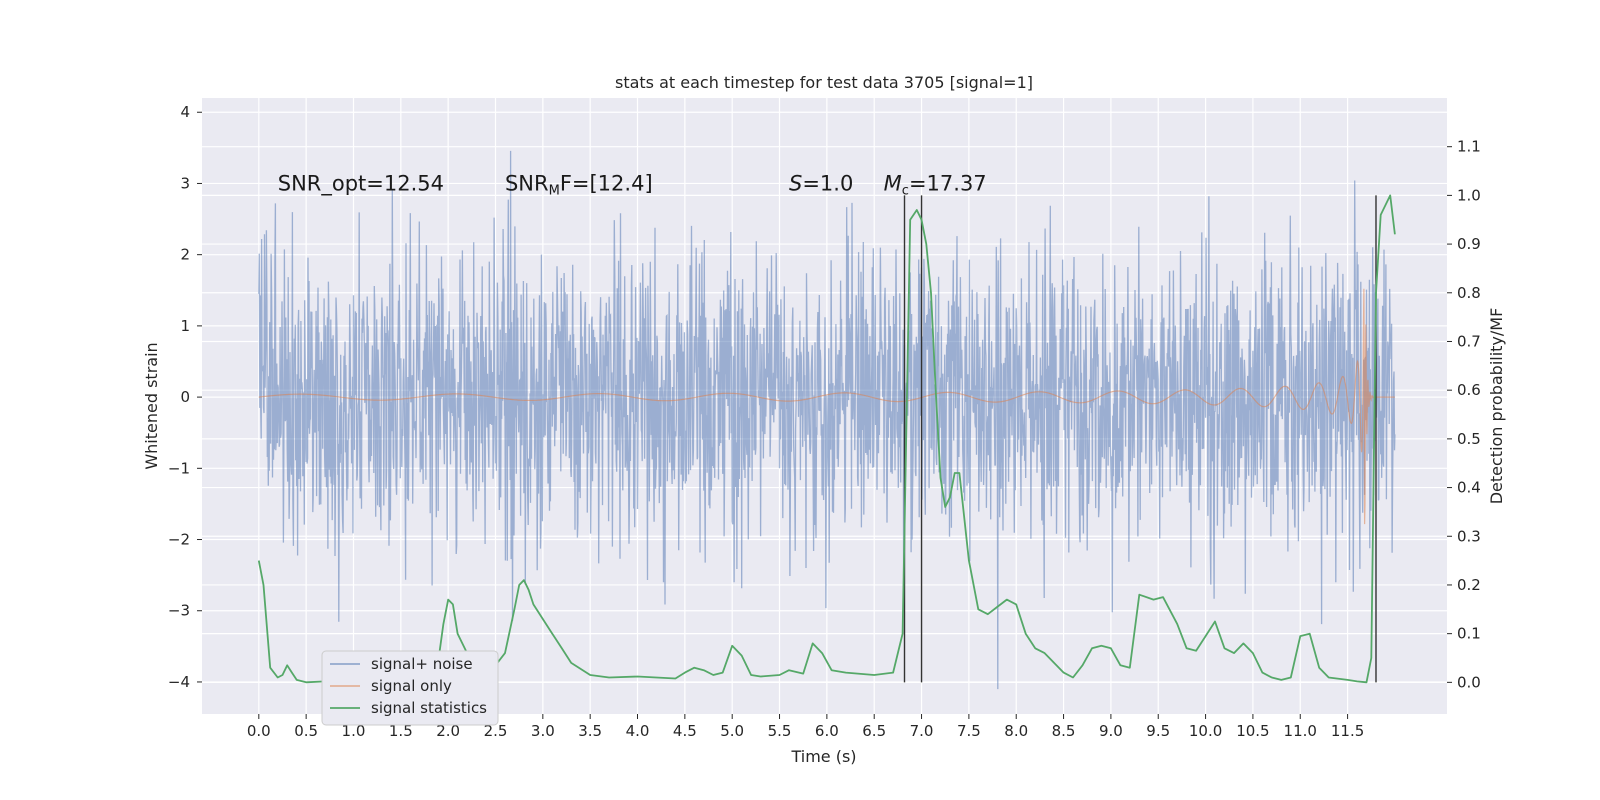  I want to click on y-tick-label: 3, so click(185, 183).